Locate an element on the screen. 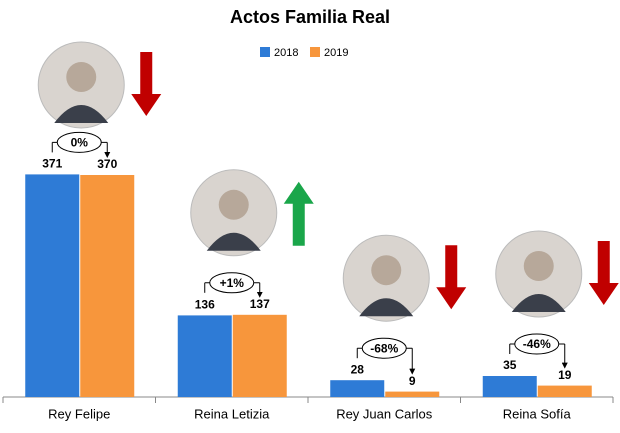  annotation: -68% is located at coordinates (384, 348).